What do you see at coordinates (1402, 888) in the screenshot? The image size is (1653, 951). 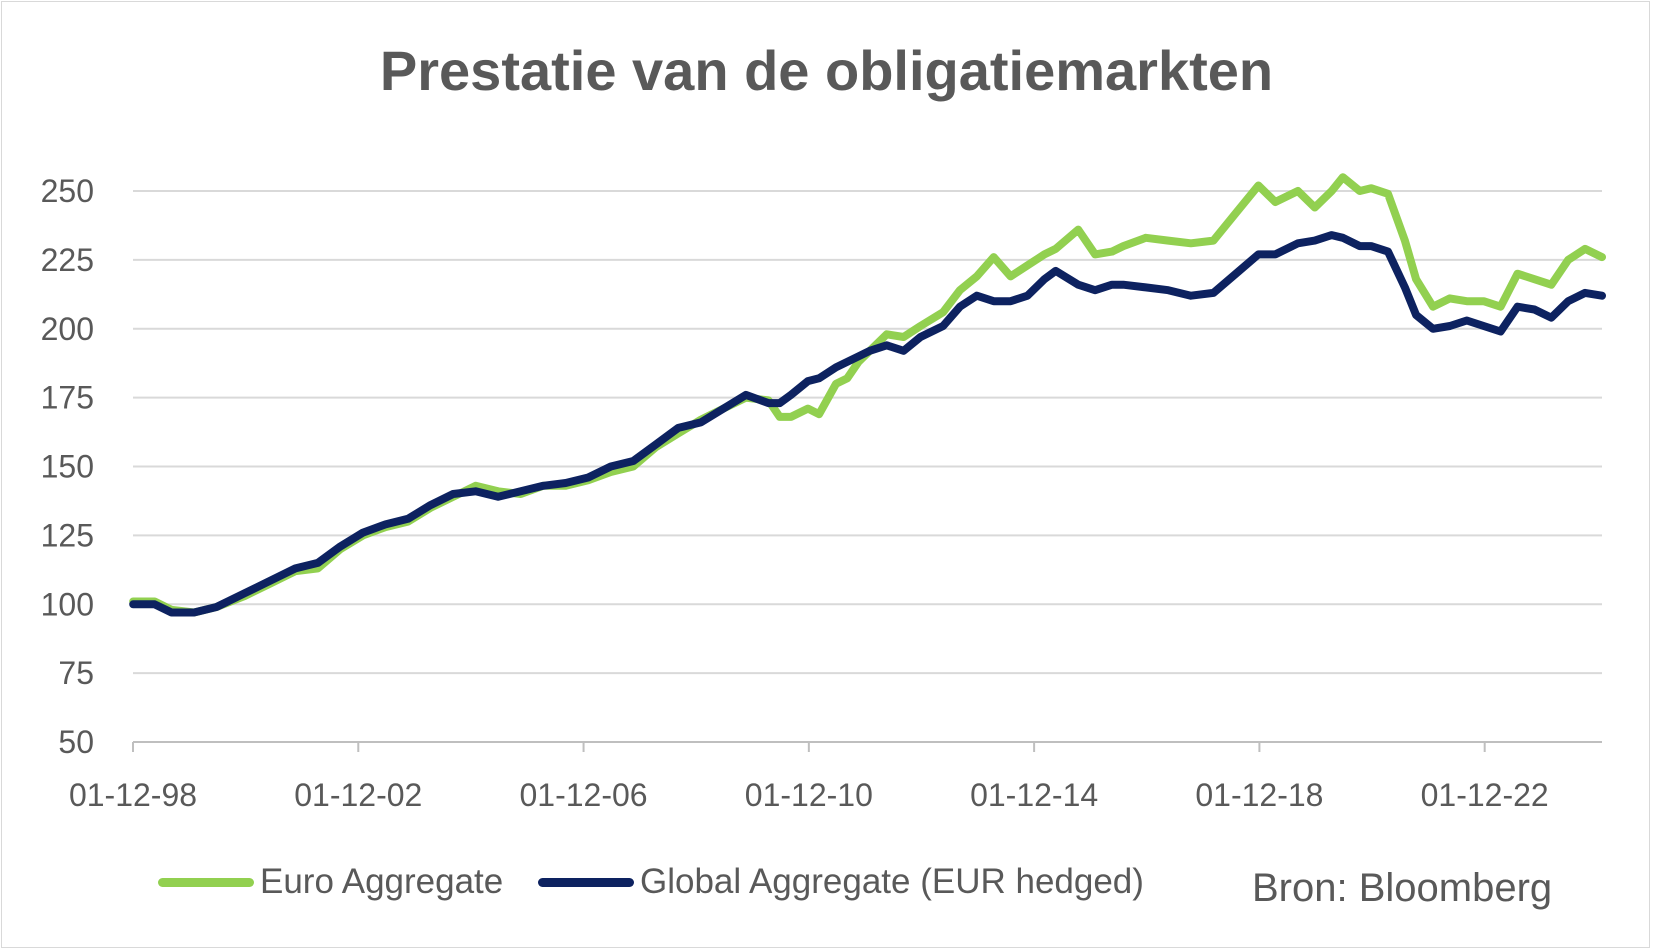 I see `source-note: Bron: Bloomberg` at bounding box center [1402, 888].